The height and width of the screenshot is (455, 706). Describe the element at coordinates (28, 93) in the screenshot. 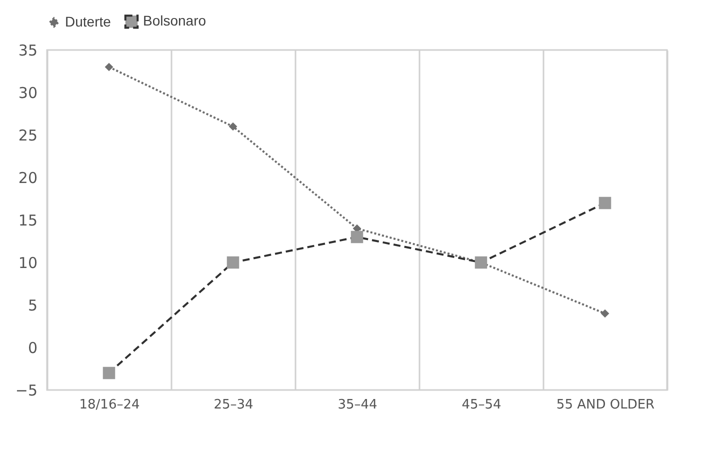

I see `y-tick-label: 30` at that location.